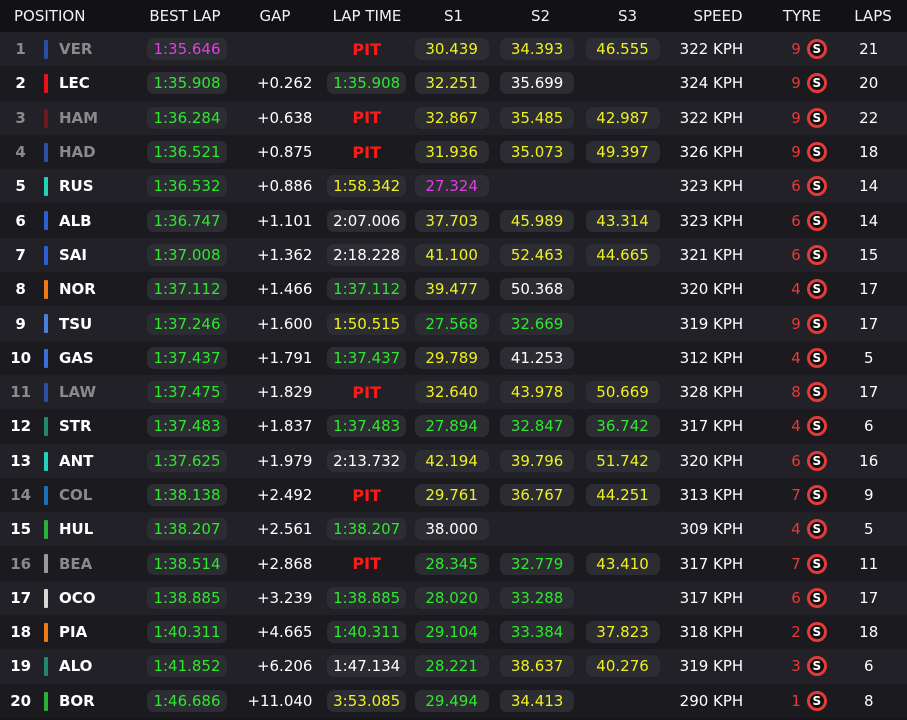 The height and width of the screenshot is (720, 907). I want to click on driver-code: HAD, so click(77, 152).